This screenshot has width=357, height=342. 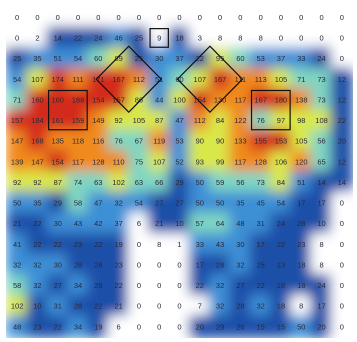 I want to click on cell-value-label: 92, so click(x=118, y=120).